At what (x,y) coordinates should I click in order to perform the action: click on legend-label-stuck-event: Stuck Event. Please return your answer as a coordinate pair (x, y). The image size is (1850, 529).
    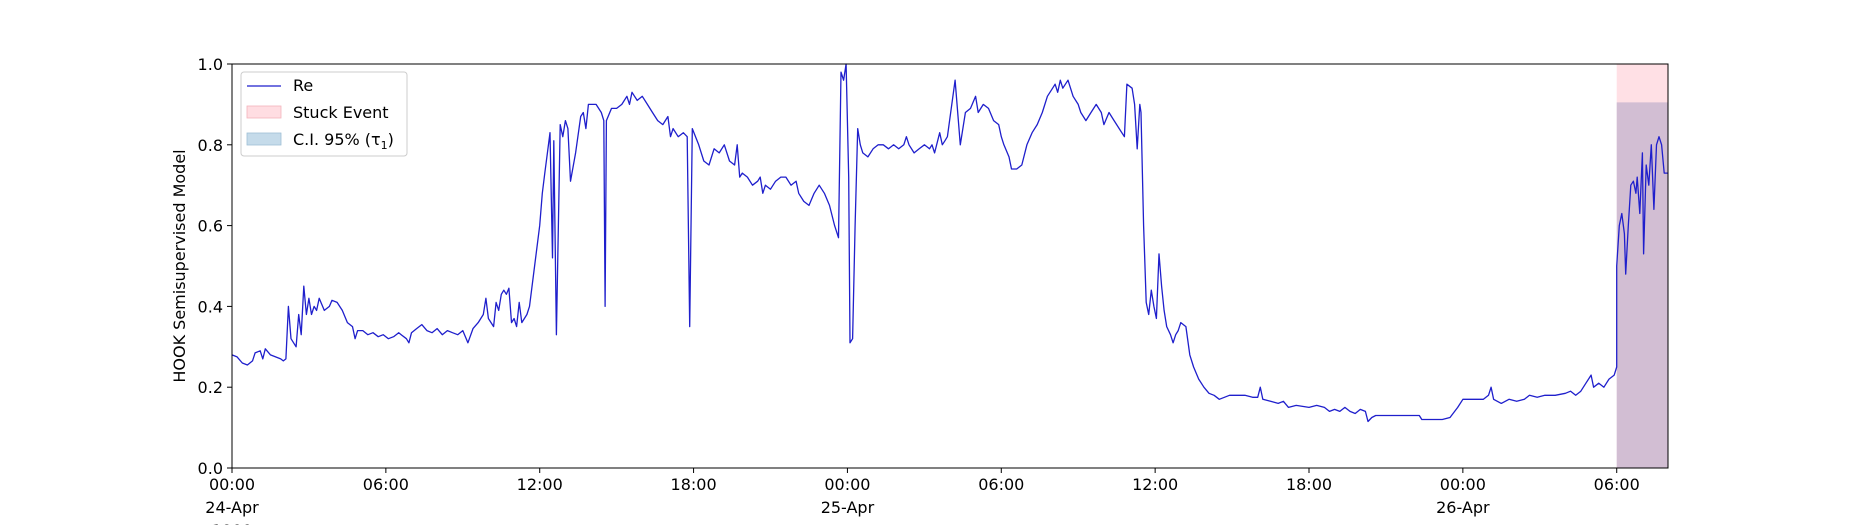
    Looking at the image, I should click on (341, 112).